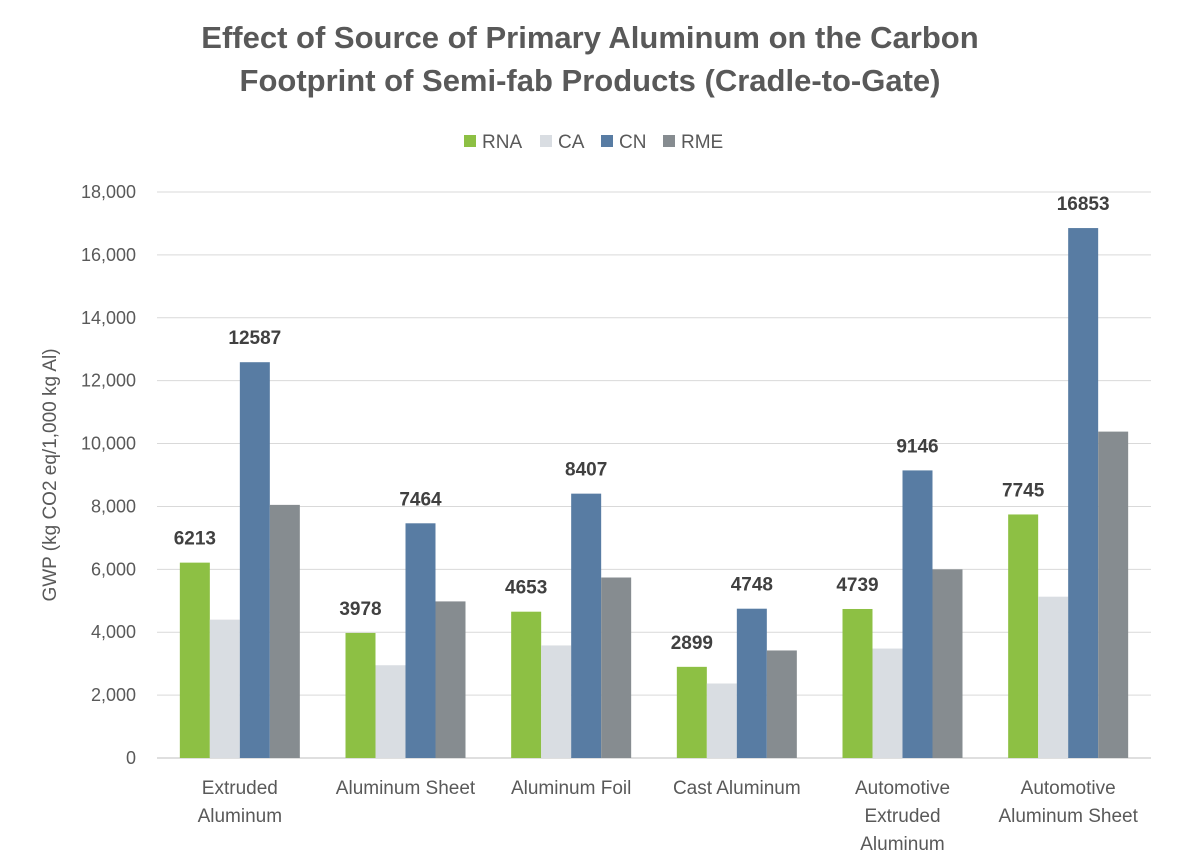 The width and height of the screenshot is (1179, 868). I want to click on y-tick-label: 2,000, so click(113, 695).